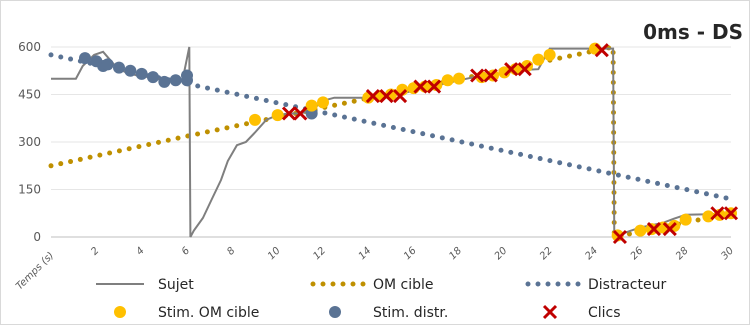 The image size is (750, 325). Describe the element at coordinates (727, 253) in the screenshot. I see `x-tick-label: 30` at that location.